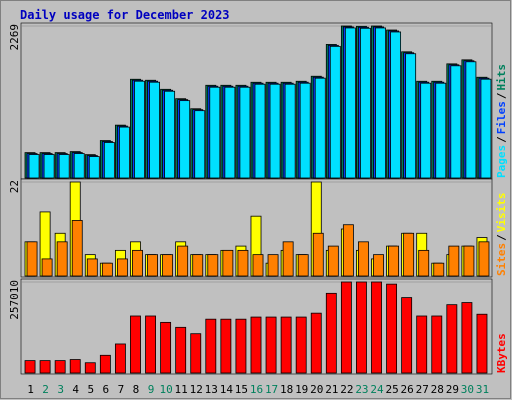 The image size is (512, 400). I want to click on y-tick-label: 257010, so click(14, 300).